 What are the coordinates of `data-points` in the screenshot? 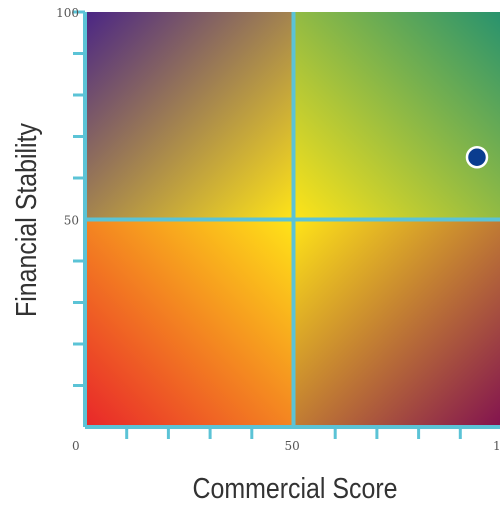 It's located at (477, 157).